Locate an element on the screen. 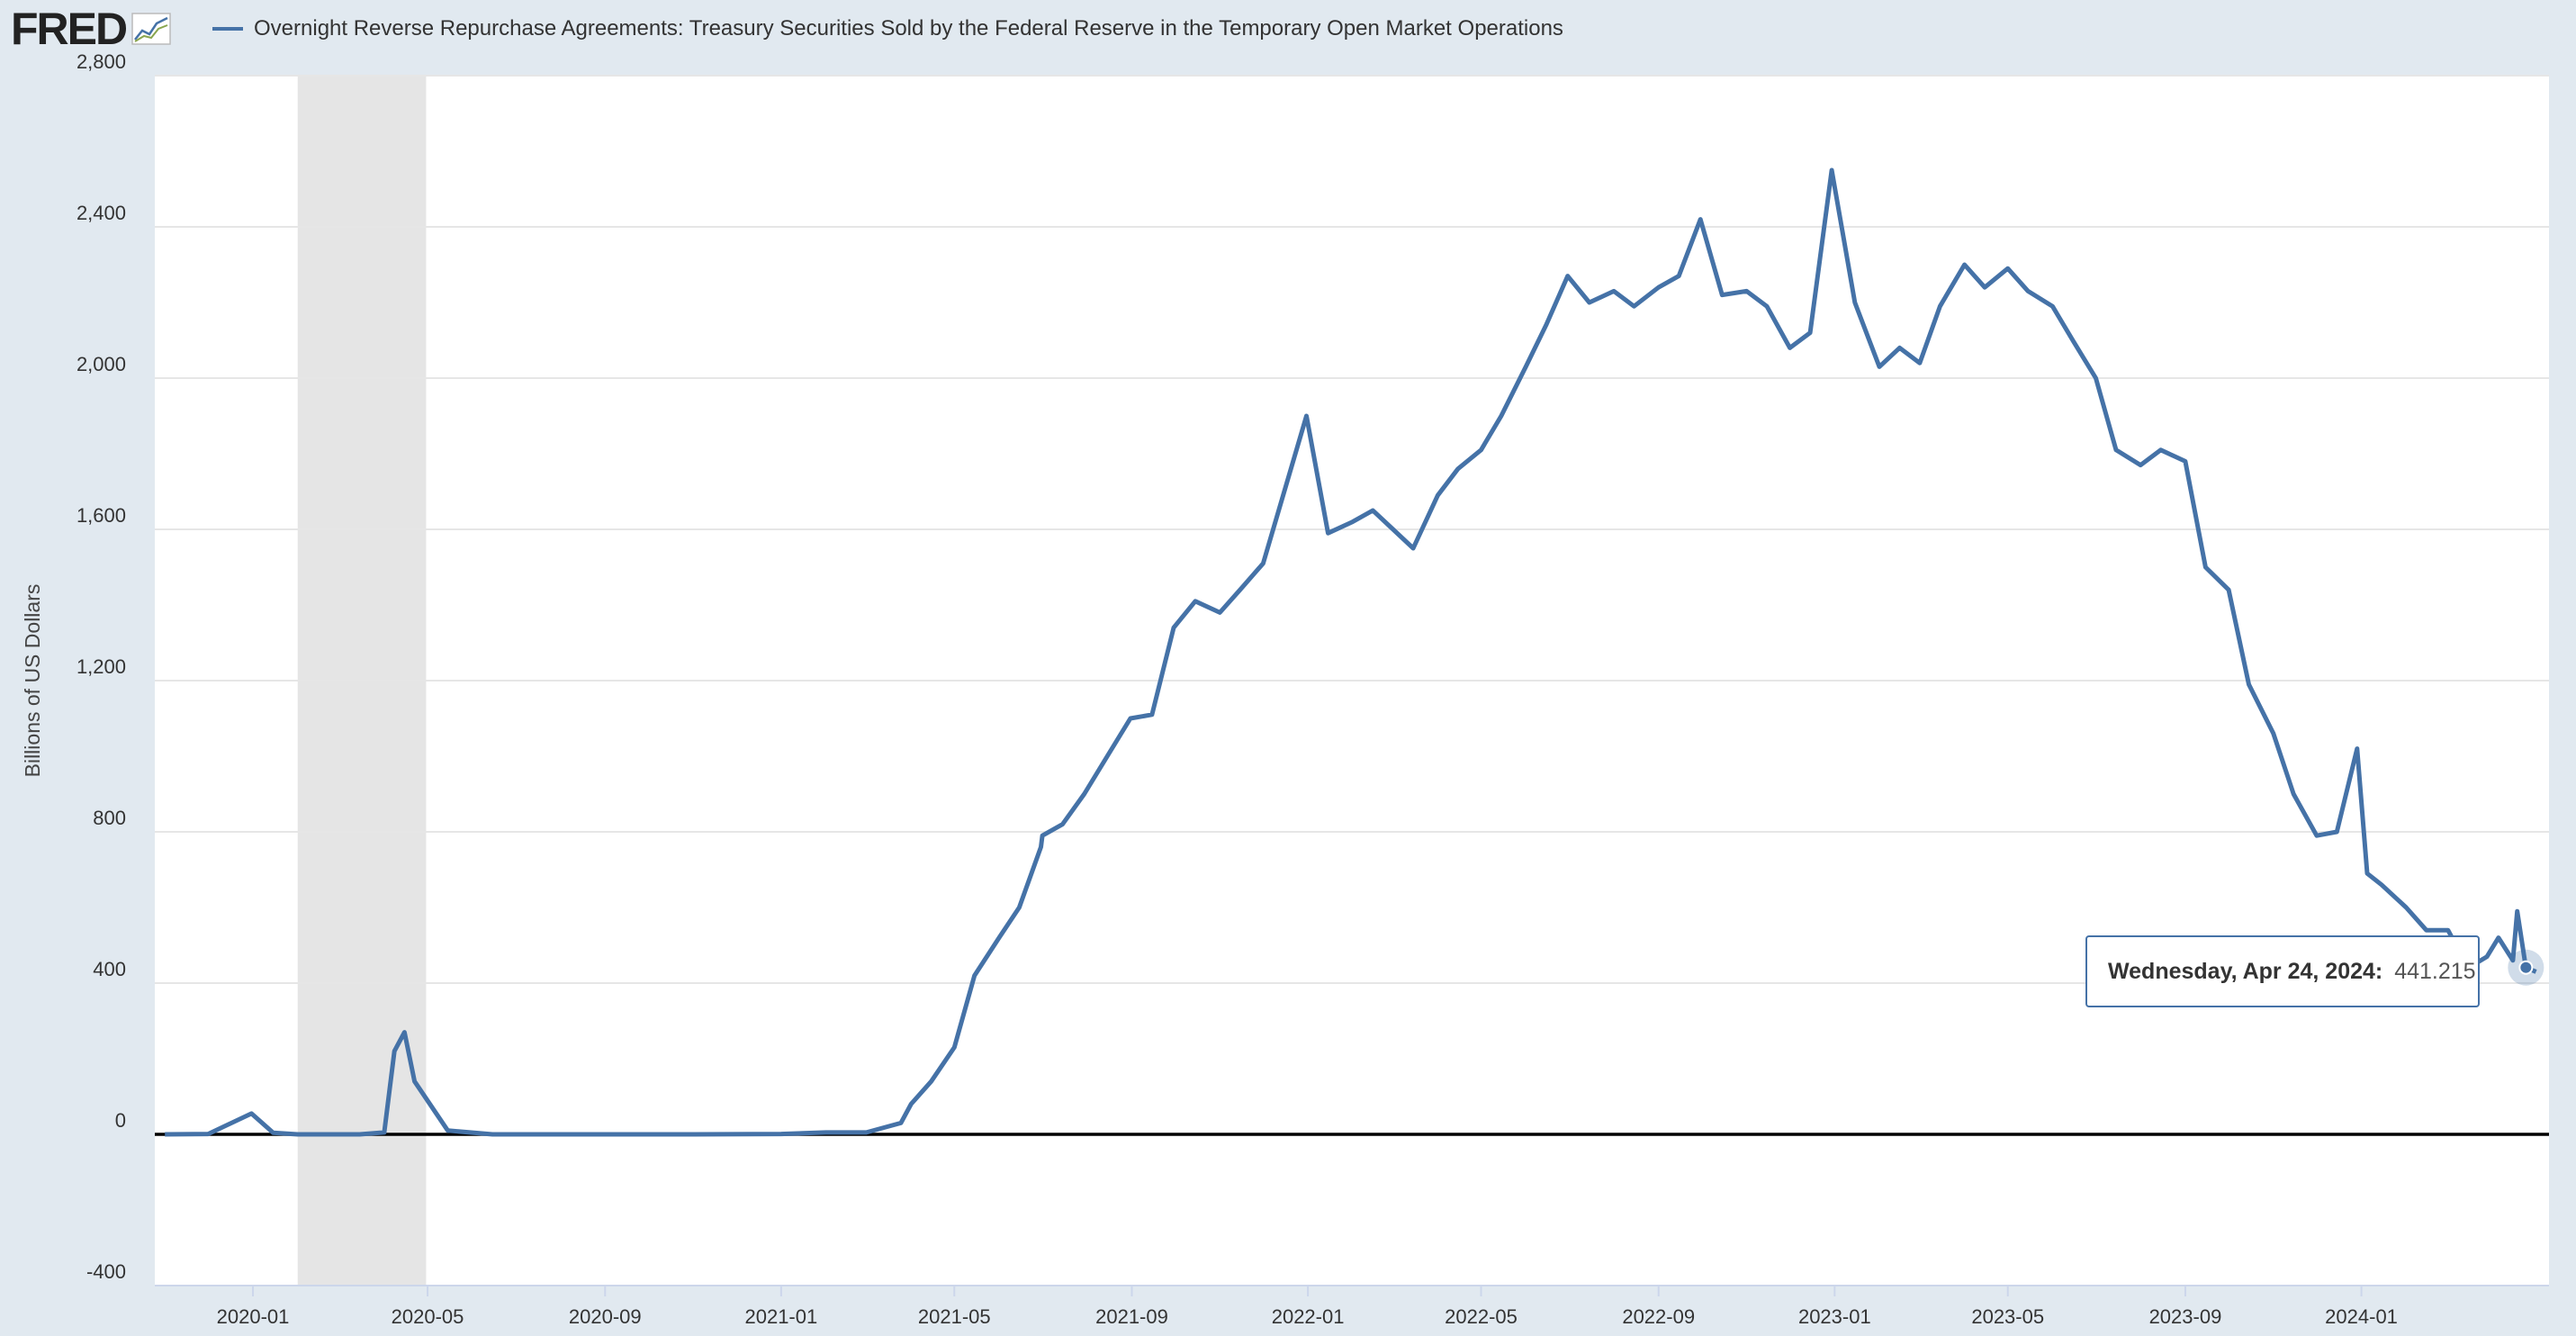 The height and width of the screenshot is (1336, 2576). fred-logo: FRED is located at coordinates (91, 29).